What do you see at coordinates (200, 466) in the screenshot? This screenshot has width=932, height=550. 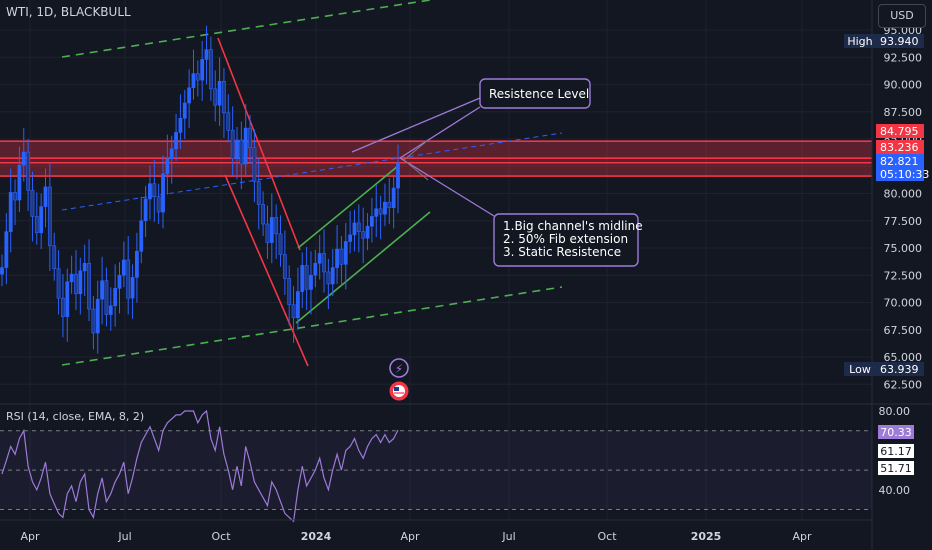 I see `rsi-line` at bounding box center [200, 466].